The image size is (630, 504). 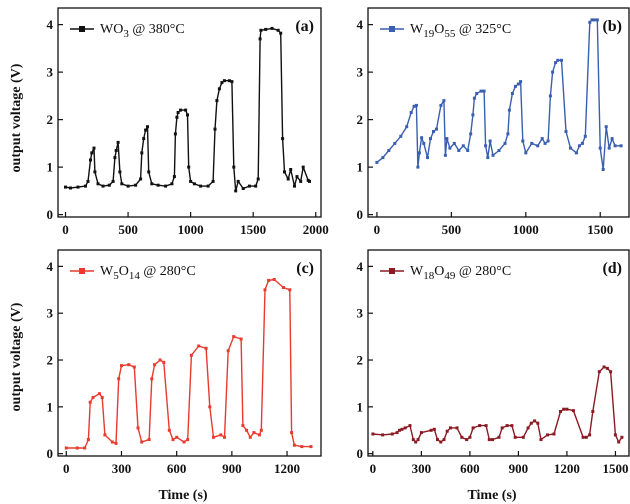 I want to click on x-tick-label: 1000, so click(x=191, y=229).